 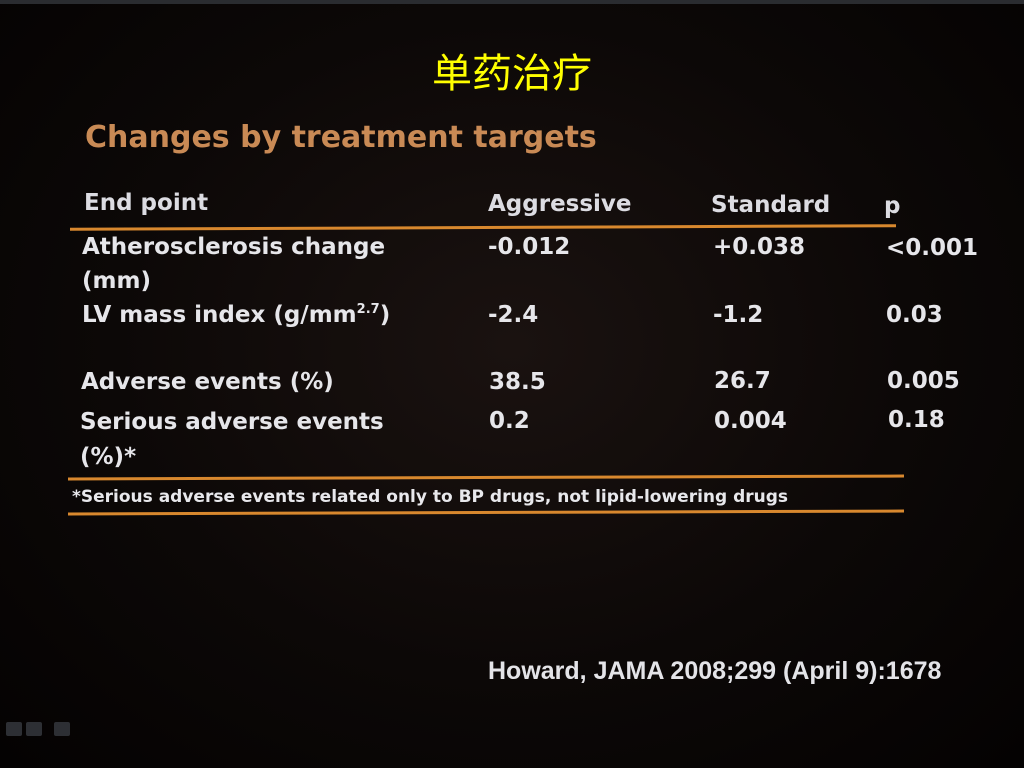 I want to click on endpoint-cell: LV mass index (g/mm2.7), so click(x=236, y=315).